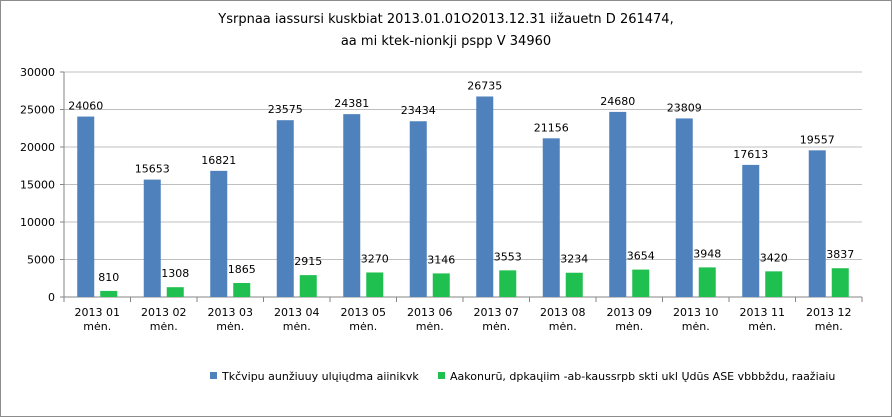 The image size is (892, 417). What do you see at coordinates (285, 109) in the screenshot?
I see `data-label-series-1: 23575` at bounding box center [285, 109].